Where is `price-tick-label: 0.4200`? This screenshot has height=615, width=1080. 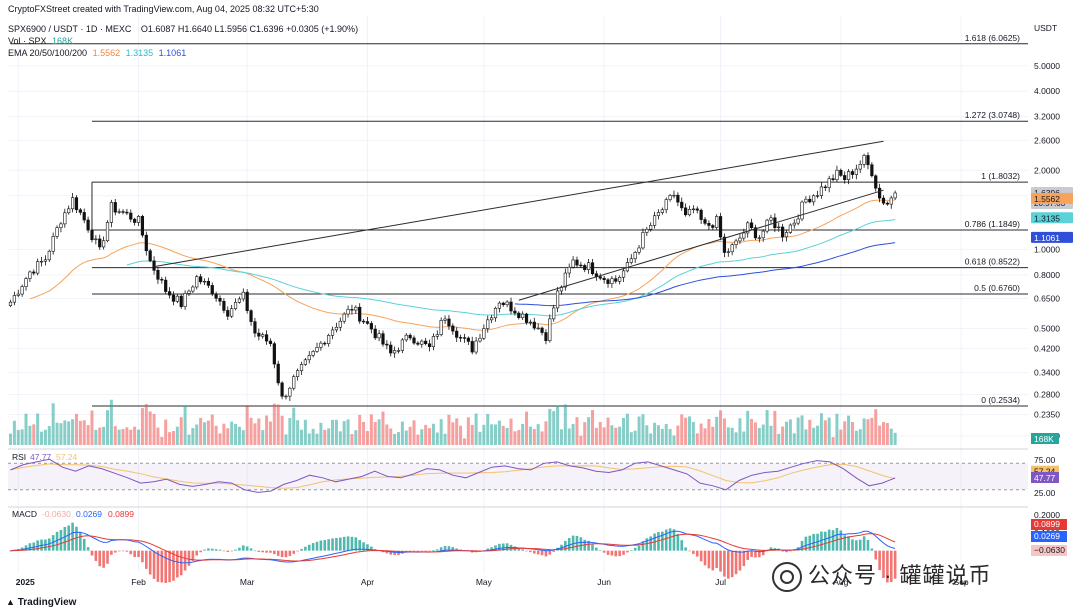
price-tick-label: 0.4200 is located at coordinates (1047, 348).